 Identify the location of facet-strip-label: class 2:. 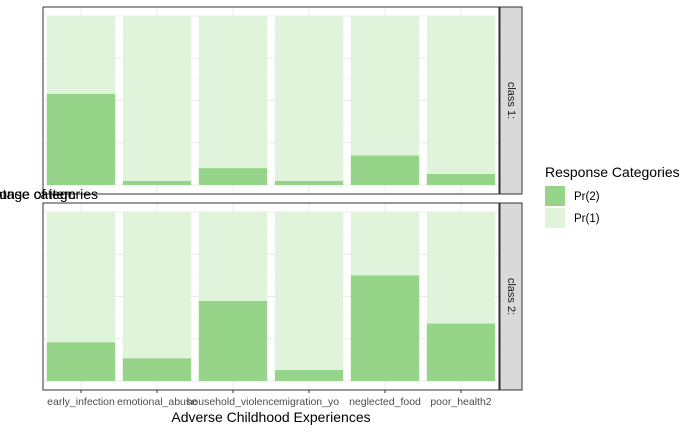
(511, 296).